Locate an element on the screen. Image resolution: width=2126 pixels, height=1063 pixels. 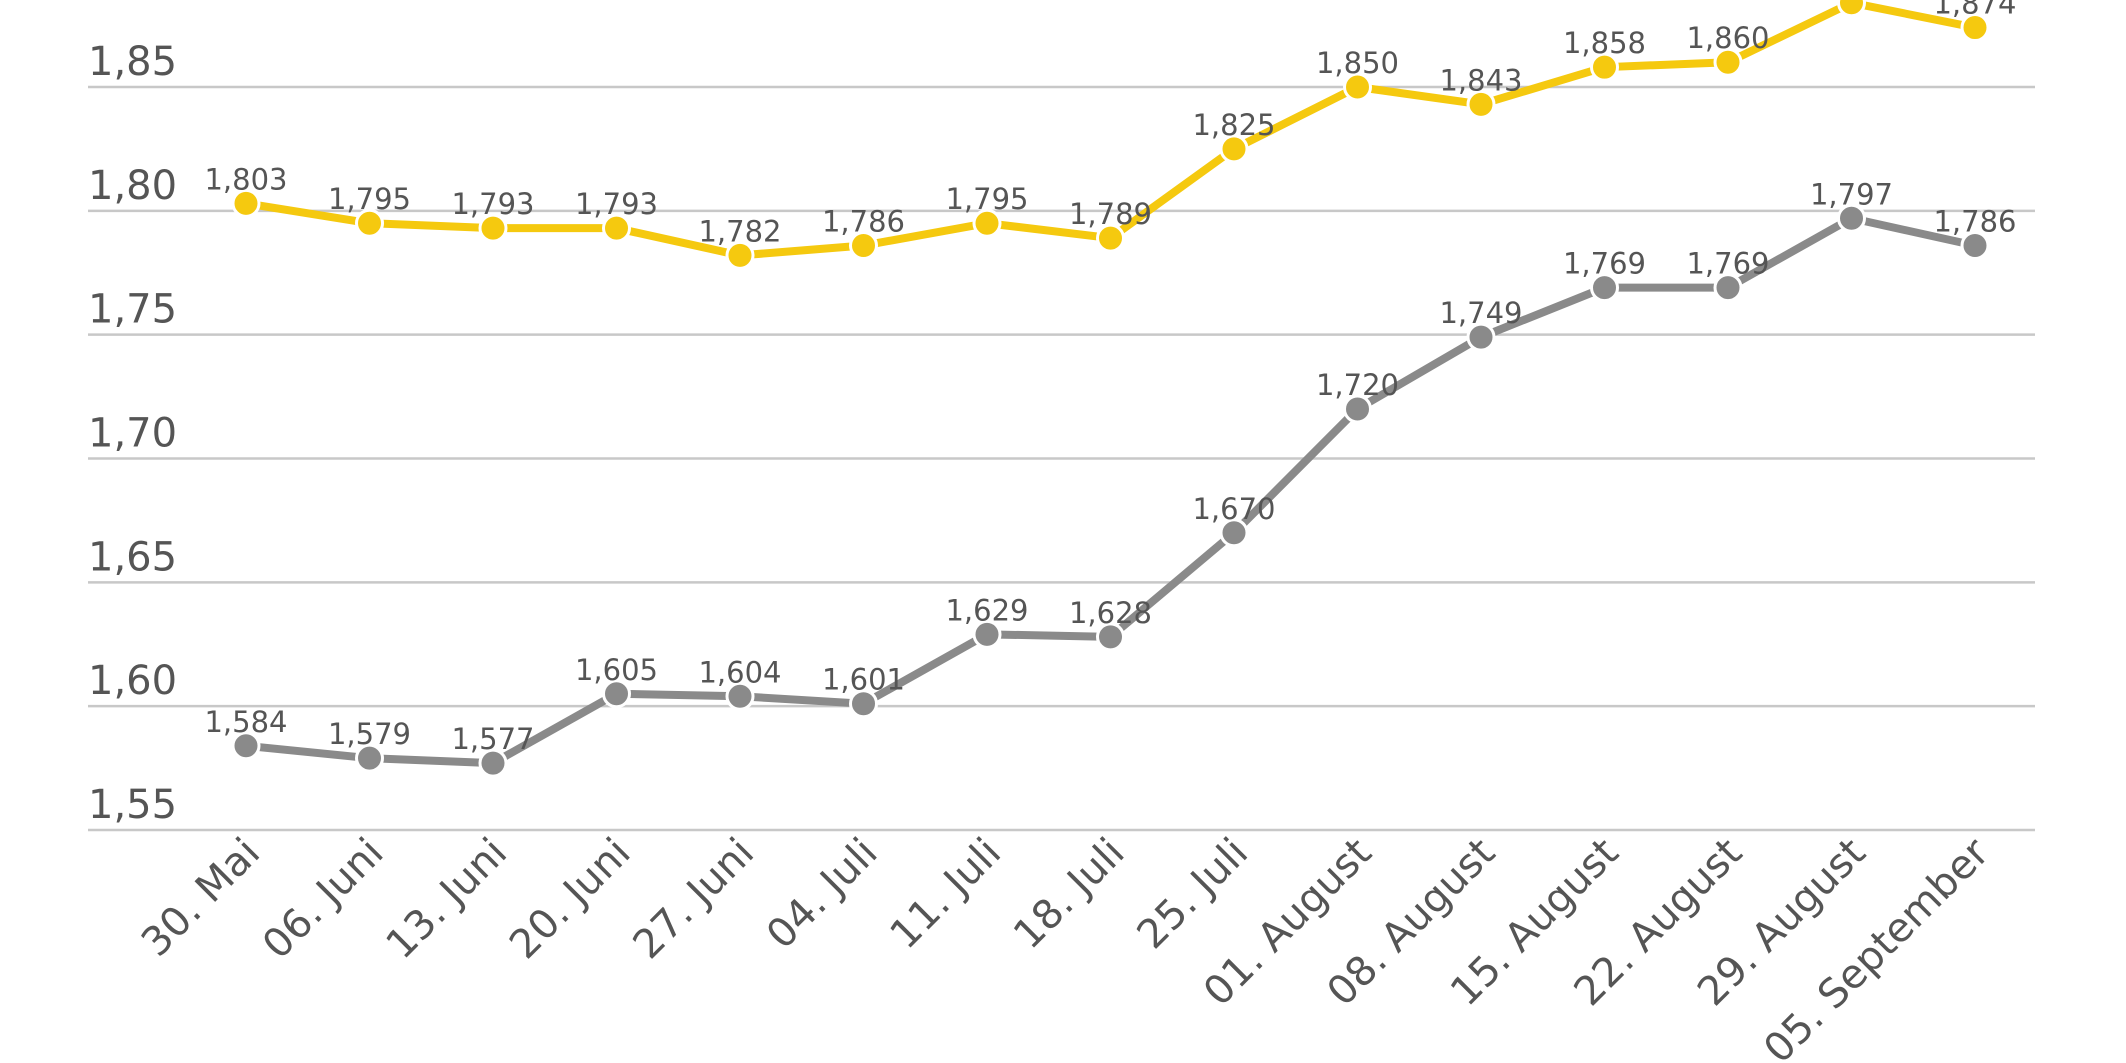
gray-series-data-label: 1,579 is located at coordinates (369, 734).